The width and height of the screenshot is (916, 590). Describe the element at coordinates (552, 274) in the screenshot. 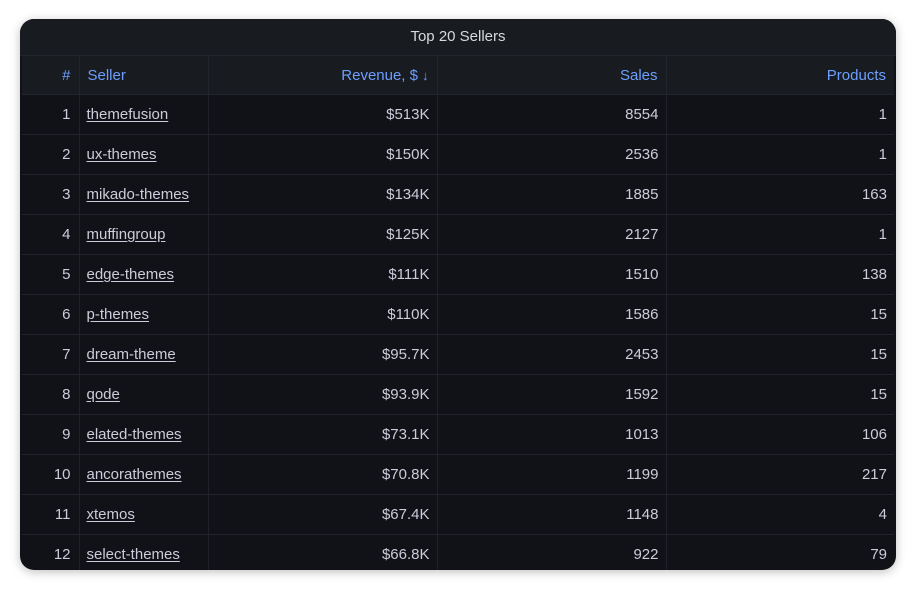

I see `cell-sales: 1510` at that location.